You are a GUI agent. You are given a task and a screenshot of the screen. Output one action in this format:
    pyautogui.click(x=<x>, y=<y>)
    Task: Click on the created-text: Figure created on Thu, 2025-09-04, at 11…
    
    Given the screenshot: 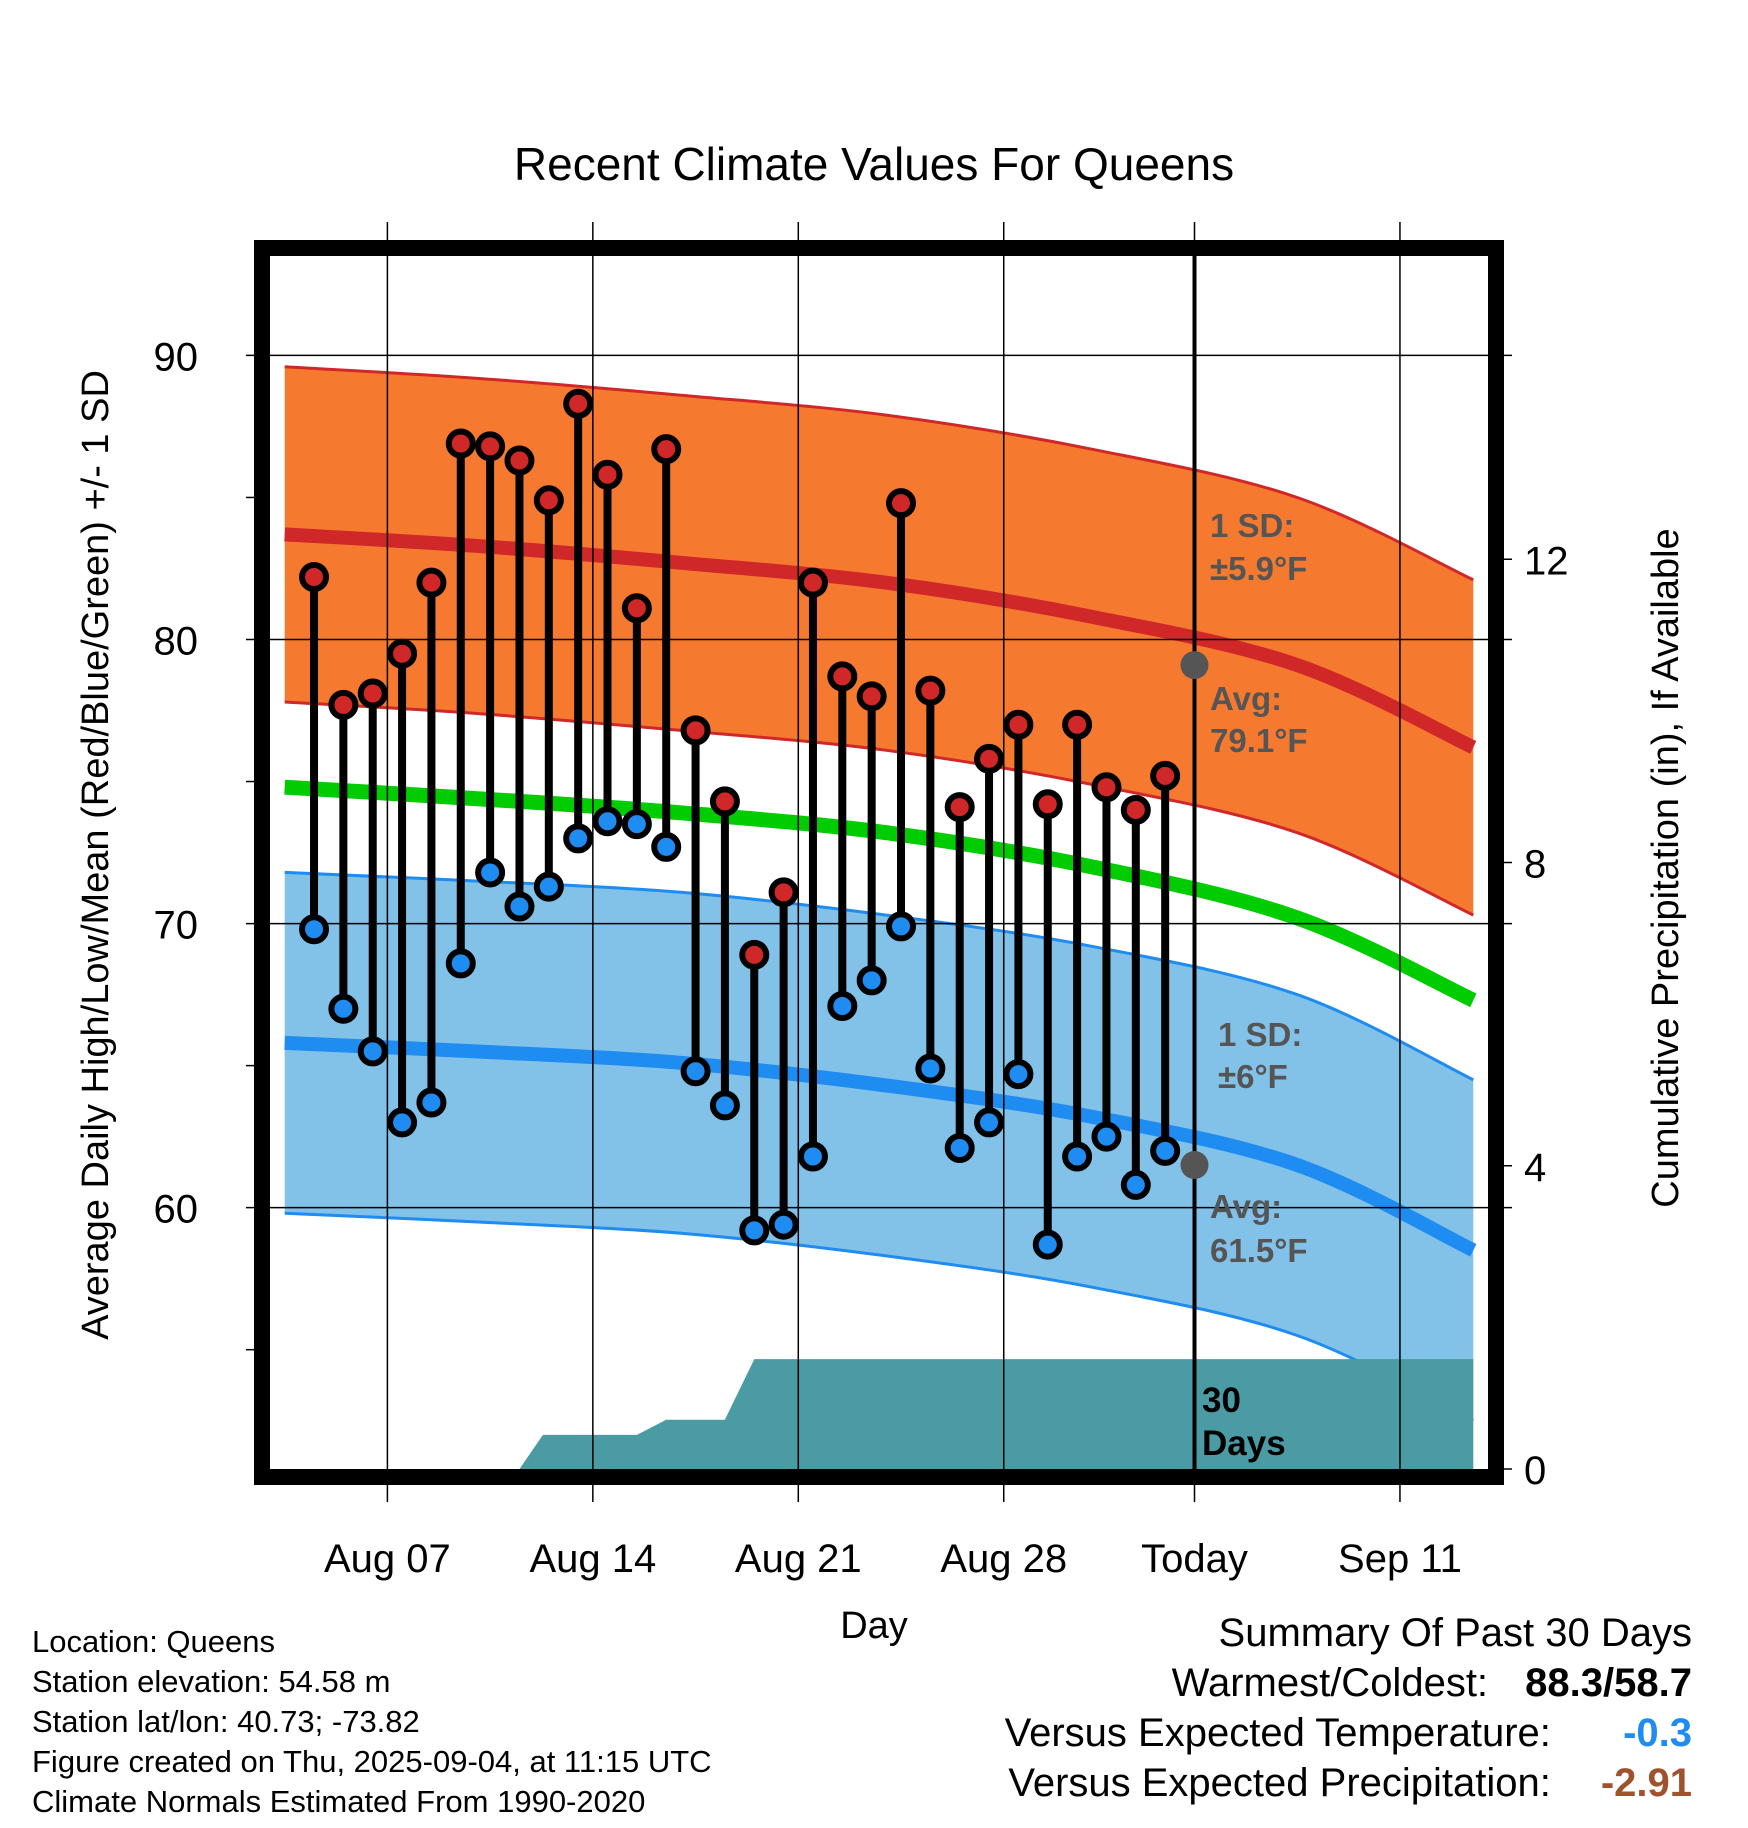 What is the action you would take?
    pyautogui.click(x=372, y=1761)
    